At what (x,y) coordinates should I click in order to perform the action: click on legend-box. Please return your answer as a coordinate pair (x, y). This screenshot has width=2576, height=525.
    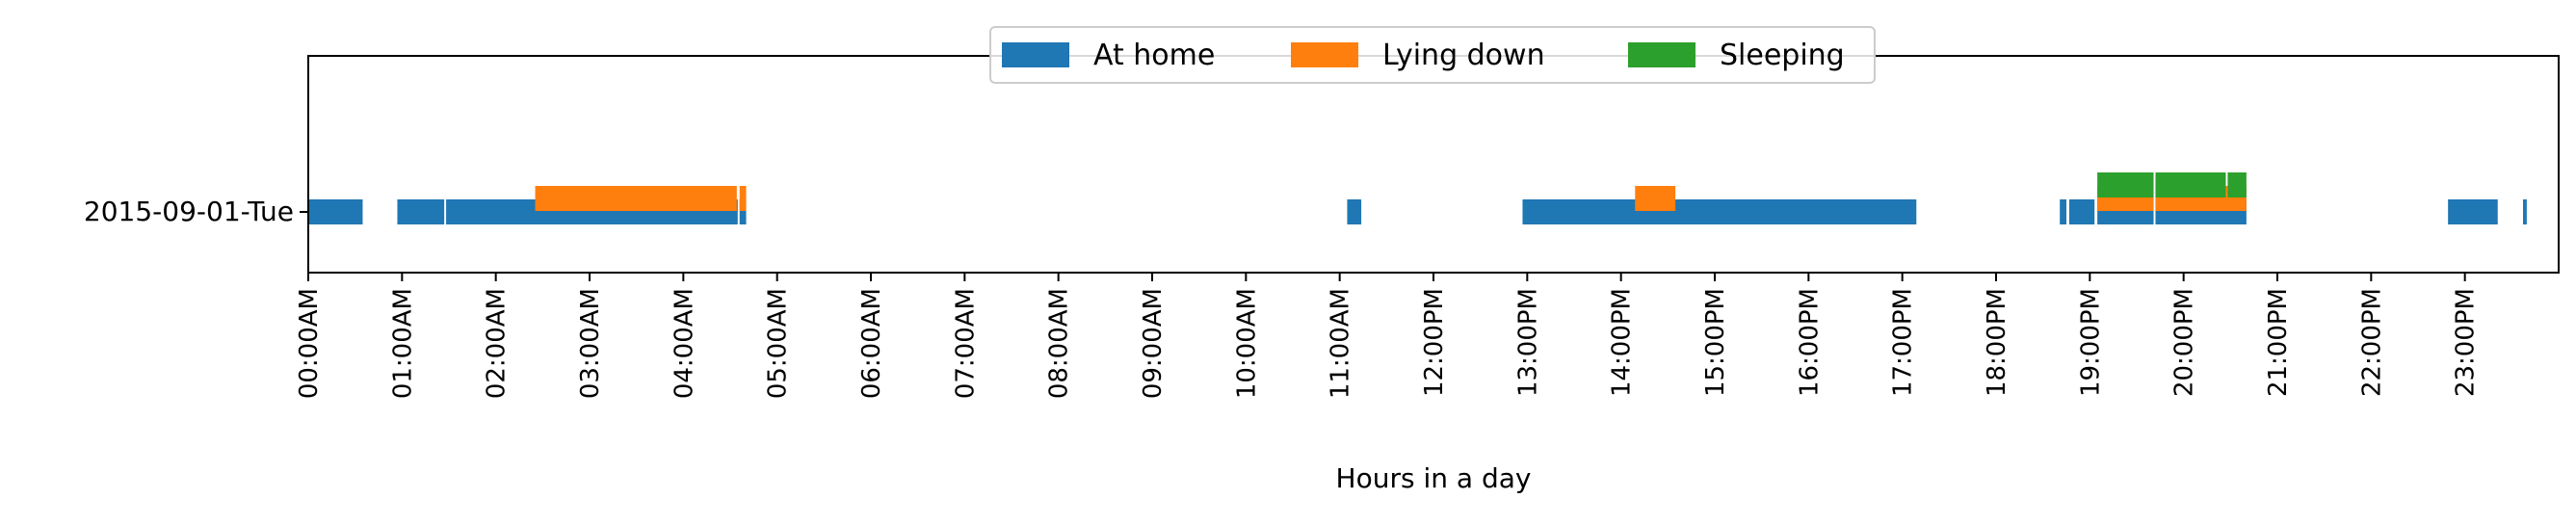
    Looking at the image, I should click on (1432, 55).